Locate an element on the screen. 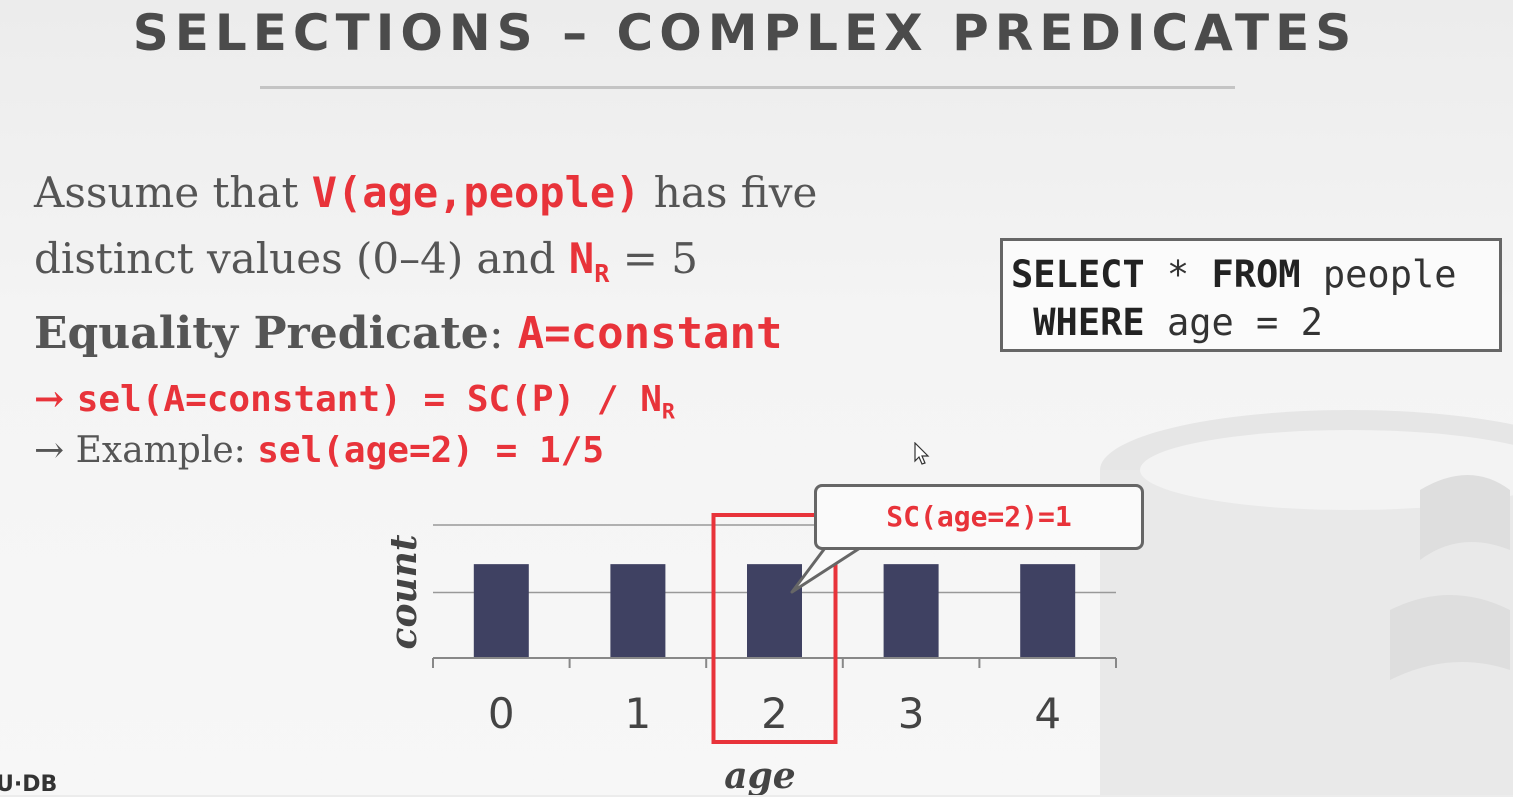 The width and height of the screenshot is (1513, 797). x-tick-label: 4 is located at coordinates (1047, 713).